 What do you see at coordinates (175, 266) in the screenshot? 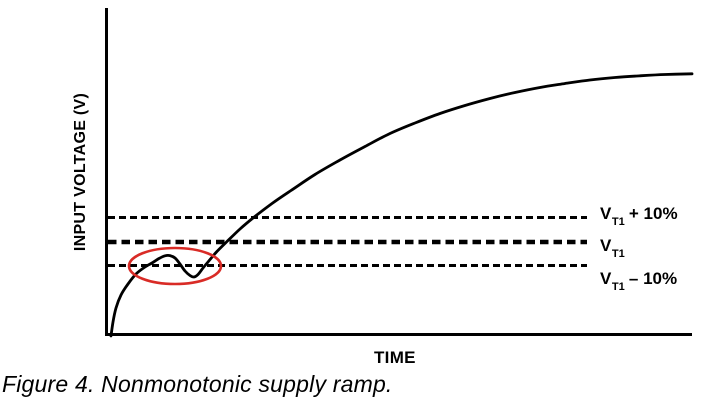
I see `nonmonotonic-highlight-ellipse` at bounding box center [175, 266].